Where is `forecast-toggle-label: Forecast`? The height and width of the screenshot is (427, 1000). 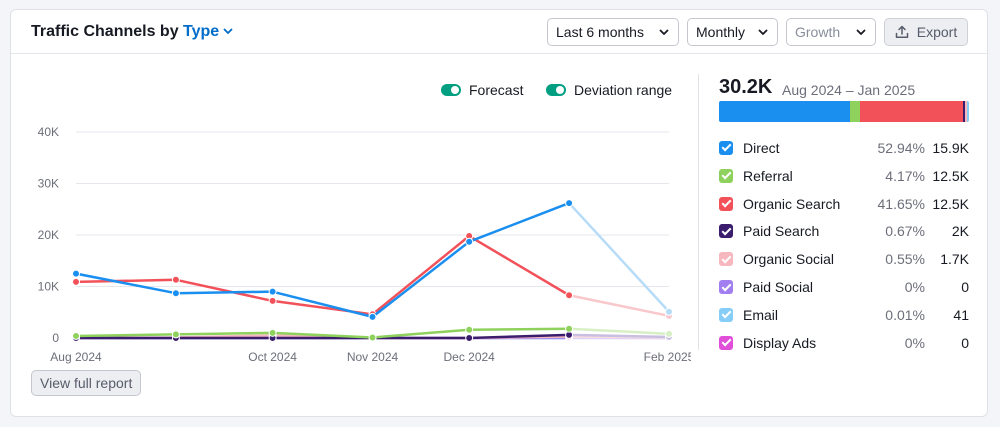 forecast-toggle-label: Forecast is located at coordinates (496, 90).